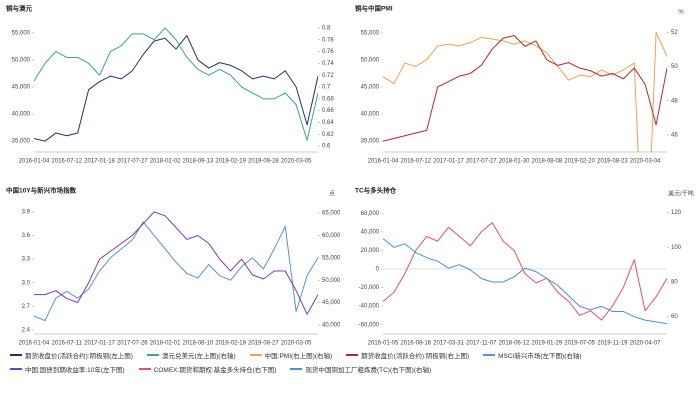  I want to click on x-tick-label: 2020-04-07, so click(645, 344).